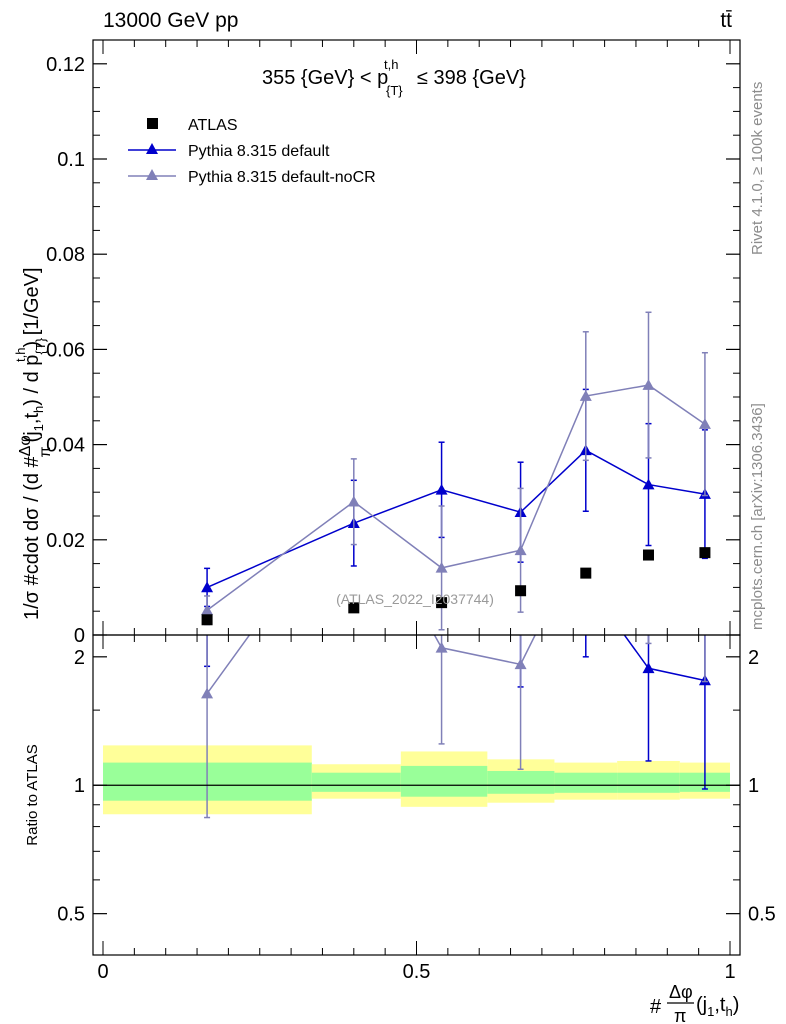  I want to click on xlabel-part-c: ,t, so click(720, 1005).